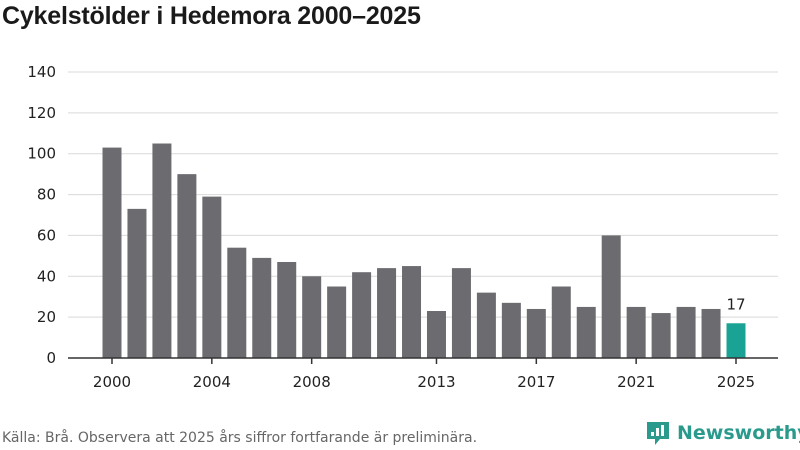 This screenshot has height=450, width=800. What do you see at coordinates (212, 382) in the screenshot?
I see `x-tick-label: 2004` at bounding box center [212, 382].